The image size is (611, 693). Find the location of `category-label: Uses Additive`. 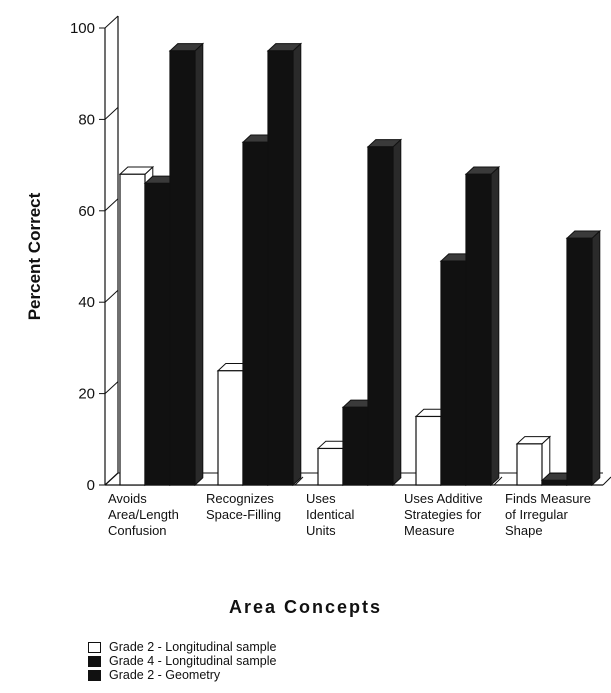

category-label: Uses Additive is located at coordinates (443, 498).